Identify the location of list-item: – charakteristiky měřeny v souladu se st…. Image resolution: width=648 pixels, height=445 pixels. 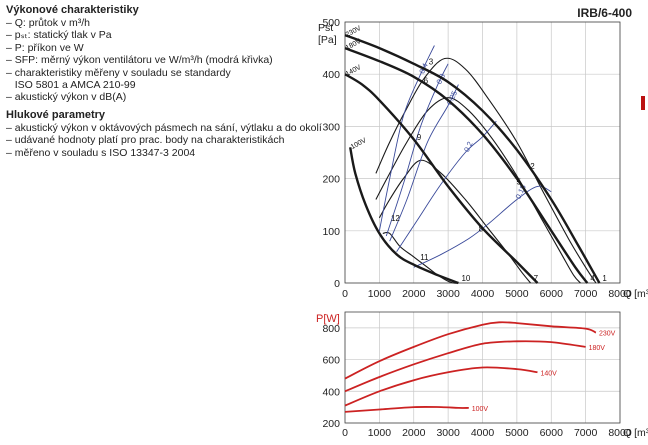
(118, 72).